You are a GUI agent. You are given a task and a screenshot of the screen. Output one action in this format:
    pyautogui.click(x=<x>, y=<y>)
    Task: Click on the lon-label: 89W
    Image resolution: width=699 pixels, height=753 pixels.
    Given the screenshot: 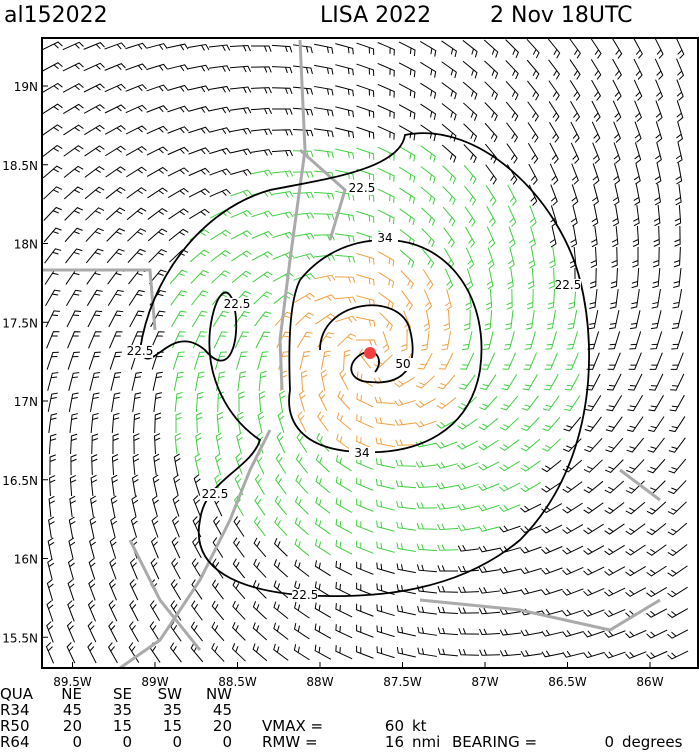 What is the action you would take?
    pyautogui.click(x=154, y=682)
    